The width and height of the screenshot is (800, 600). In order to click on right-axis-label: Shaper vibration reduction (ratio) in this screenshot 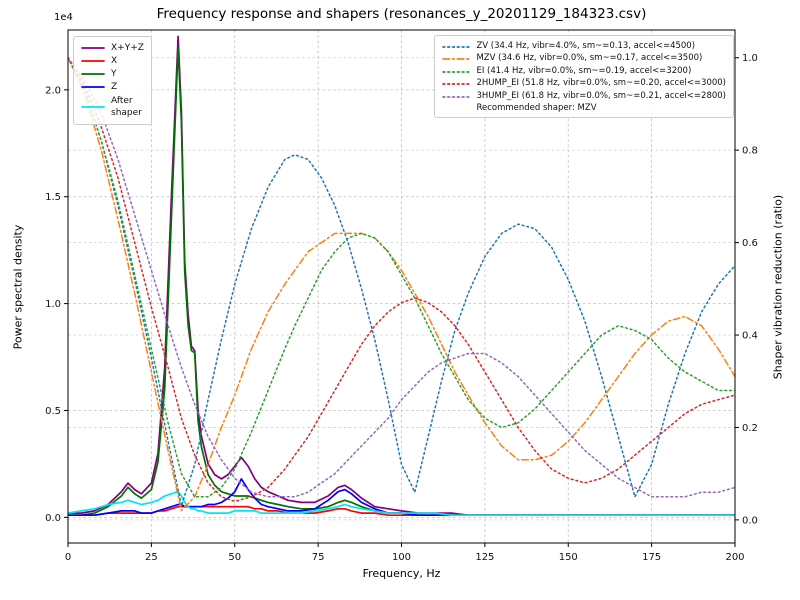, I will do `click(778, 287)`.